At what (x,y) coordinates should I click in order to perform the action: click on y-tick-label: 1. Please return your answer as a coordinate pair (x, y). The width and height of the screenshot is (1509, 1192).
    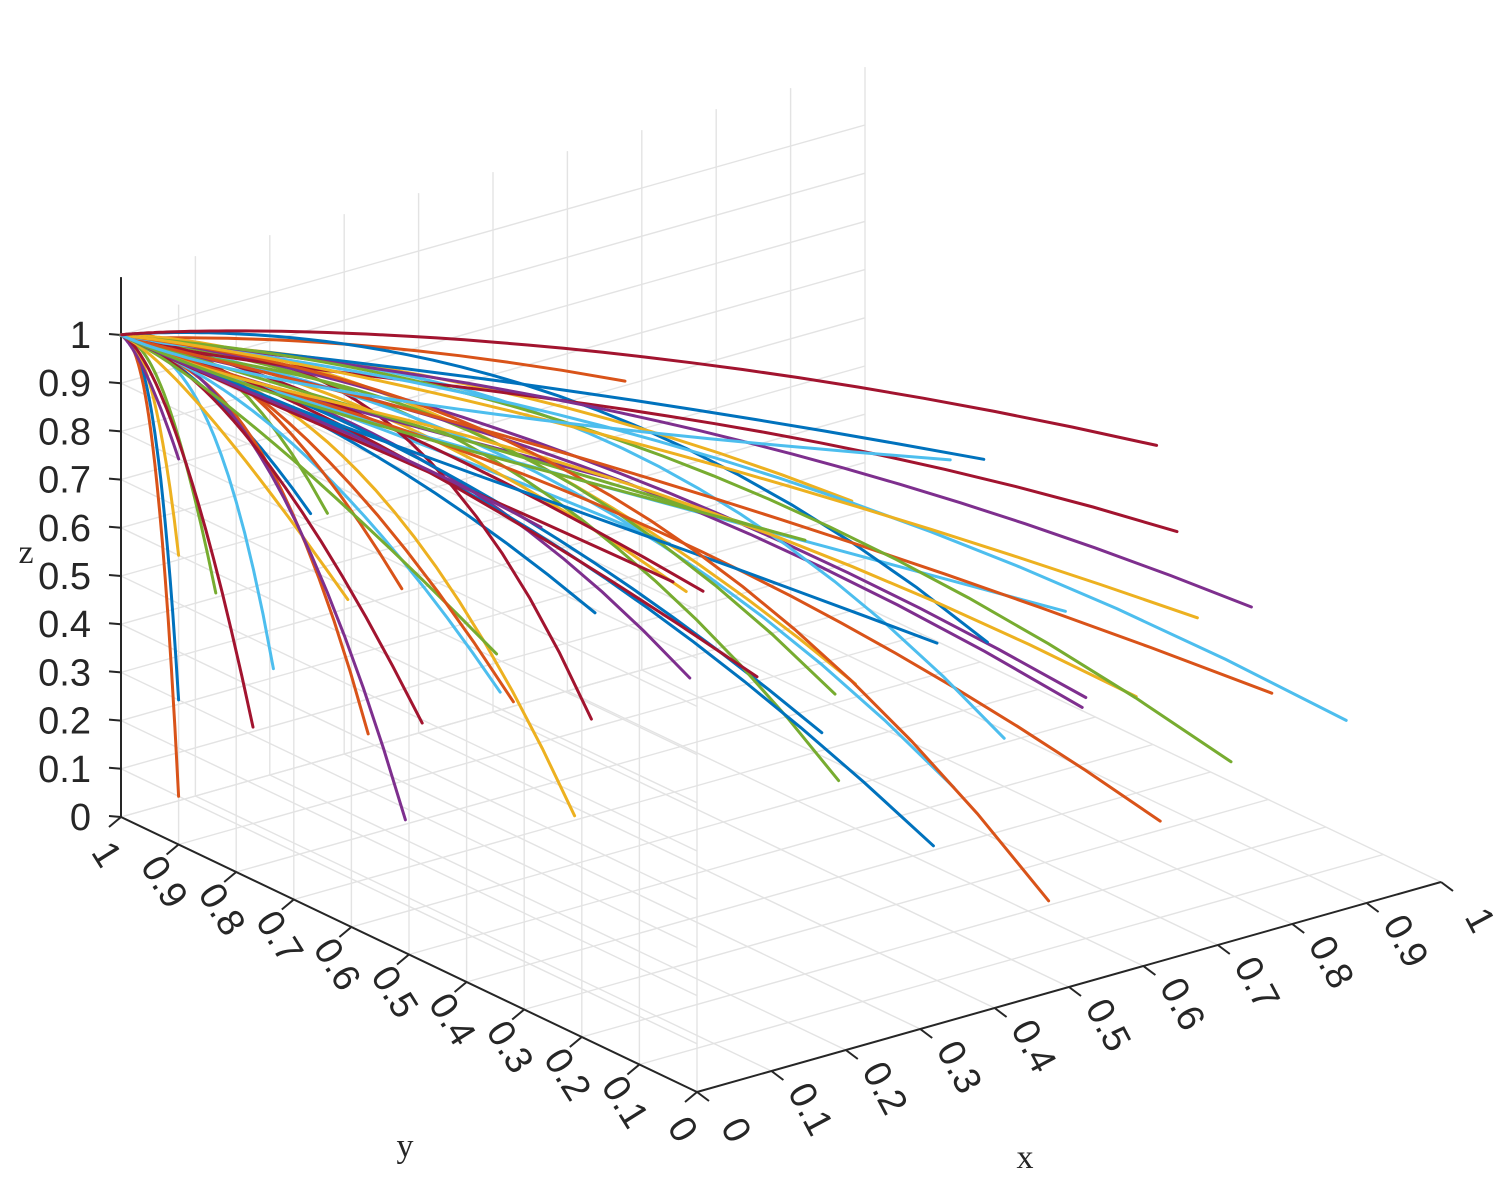
    Looking at the image, I should click on (106, 855).